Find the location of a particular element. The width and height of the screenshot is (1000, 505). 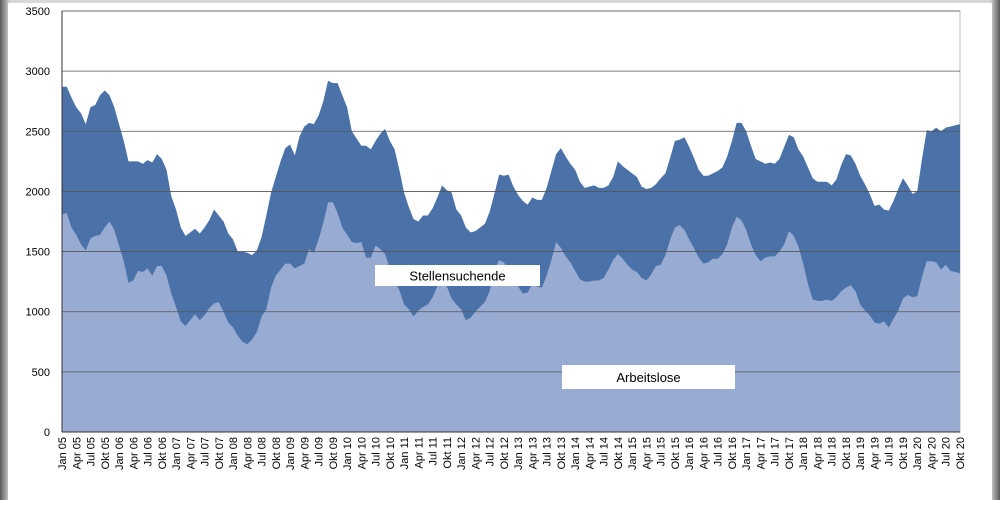

x-tick-label: Jan 18 is located at coordinates (804, 453).